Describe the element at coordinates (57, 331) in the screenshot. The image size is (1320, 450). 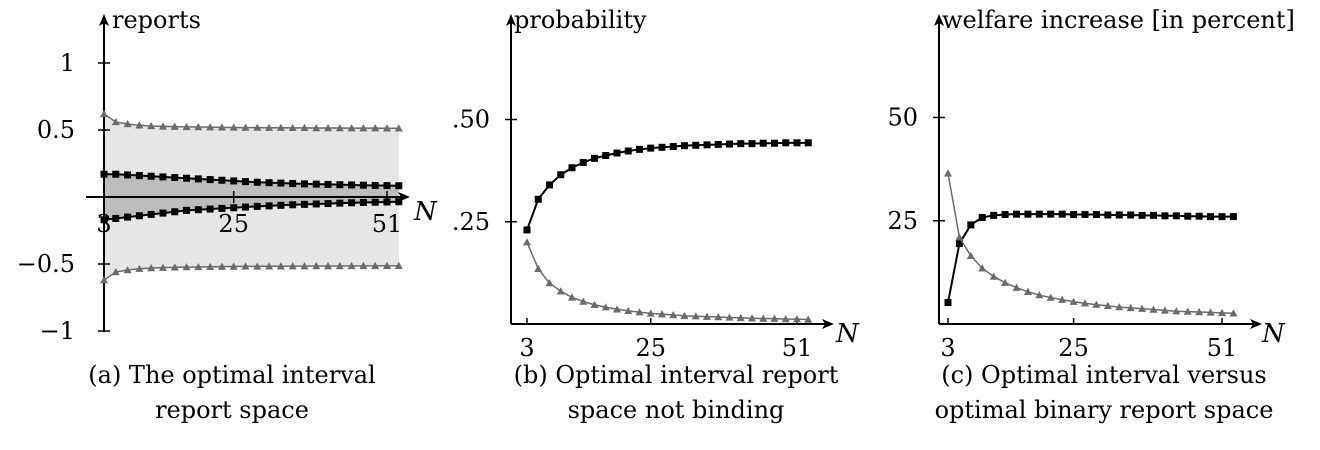
I see `panel-a-y-tick-label: −1` at that location.